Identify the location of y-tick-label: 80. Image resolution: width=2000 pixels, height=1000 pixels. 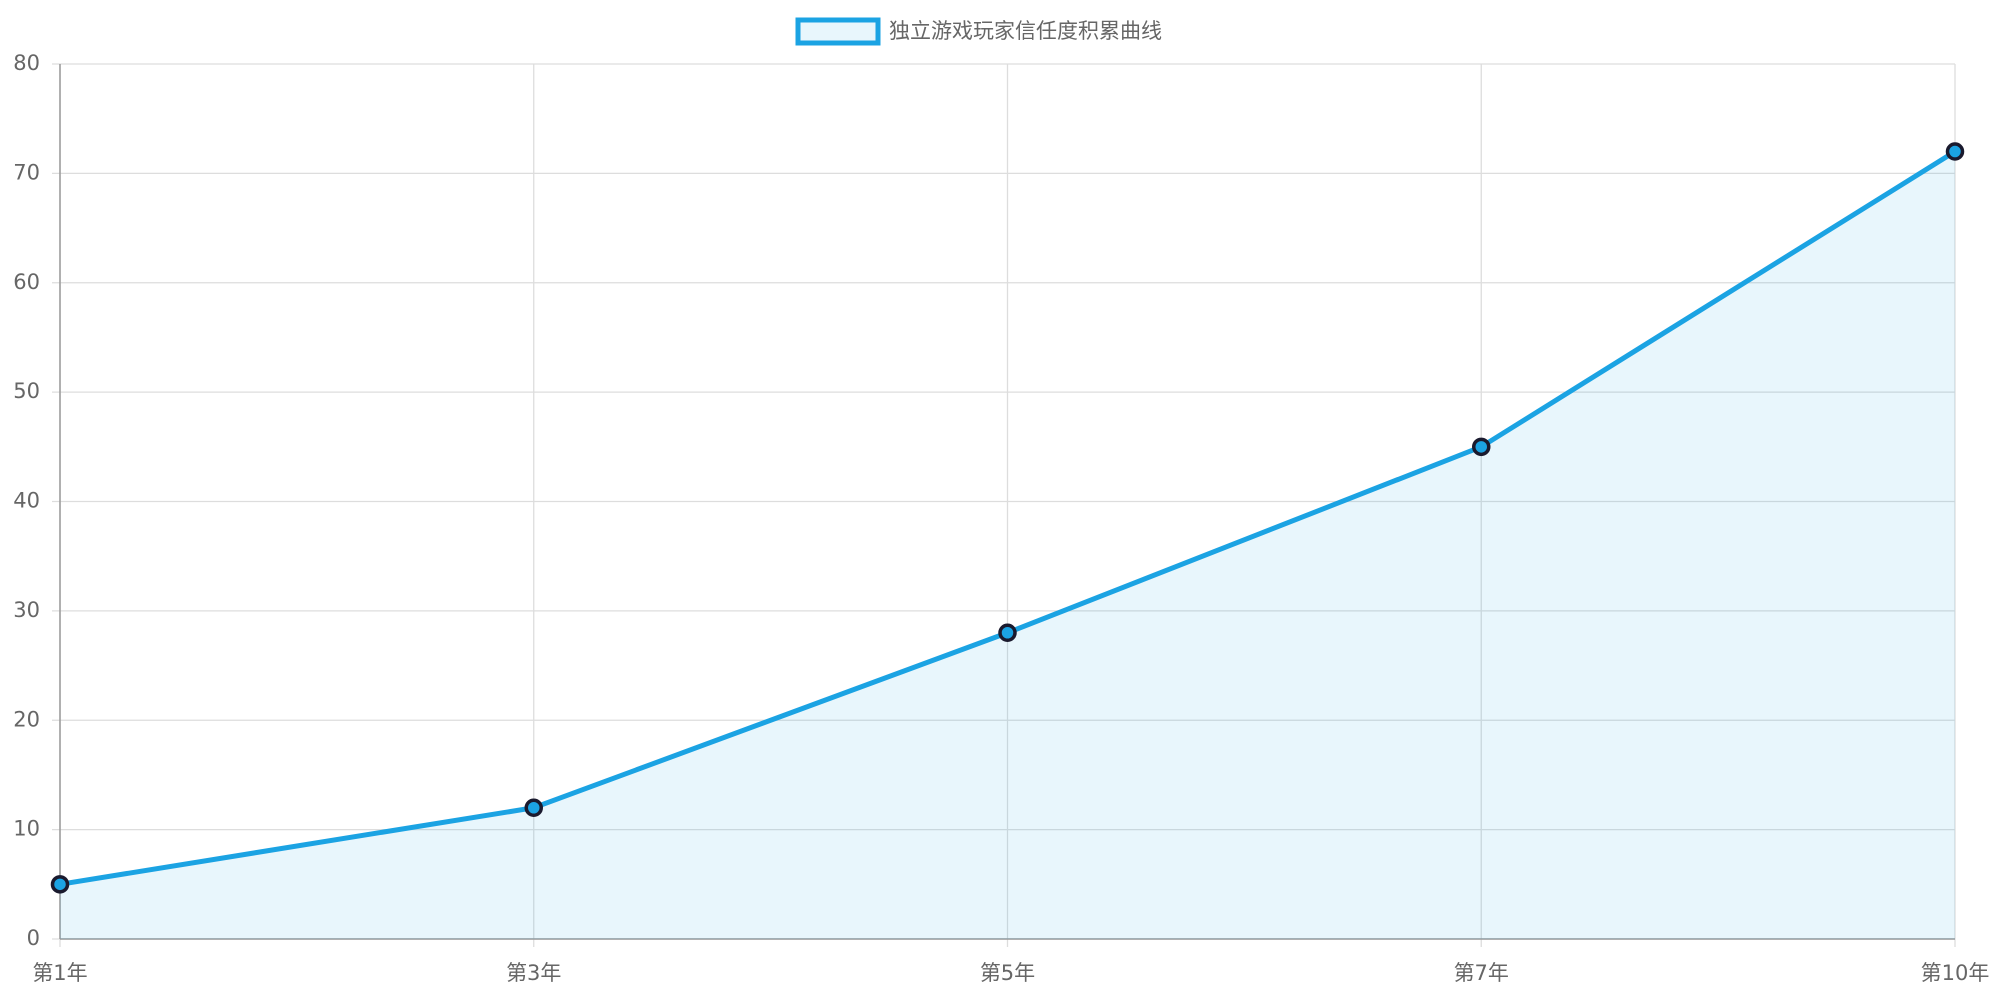
(26, 63).